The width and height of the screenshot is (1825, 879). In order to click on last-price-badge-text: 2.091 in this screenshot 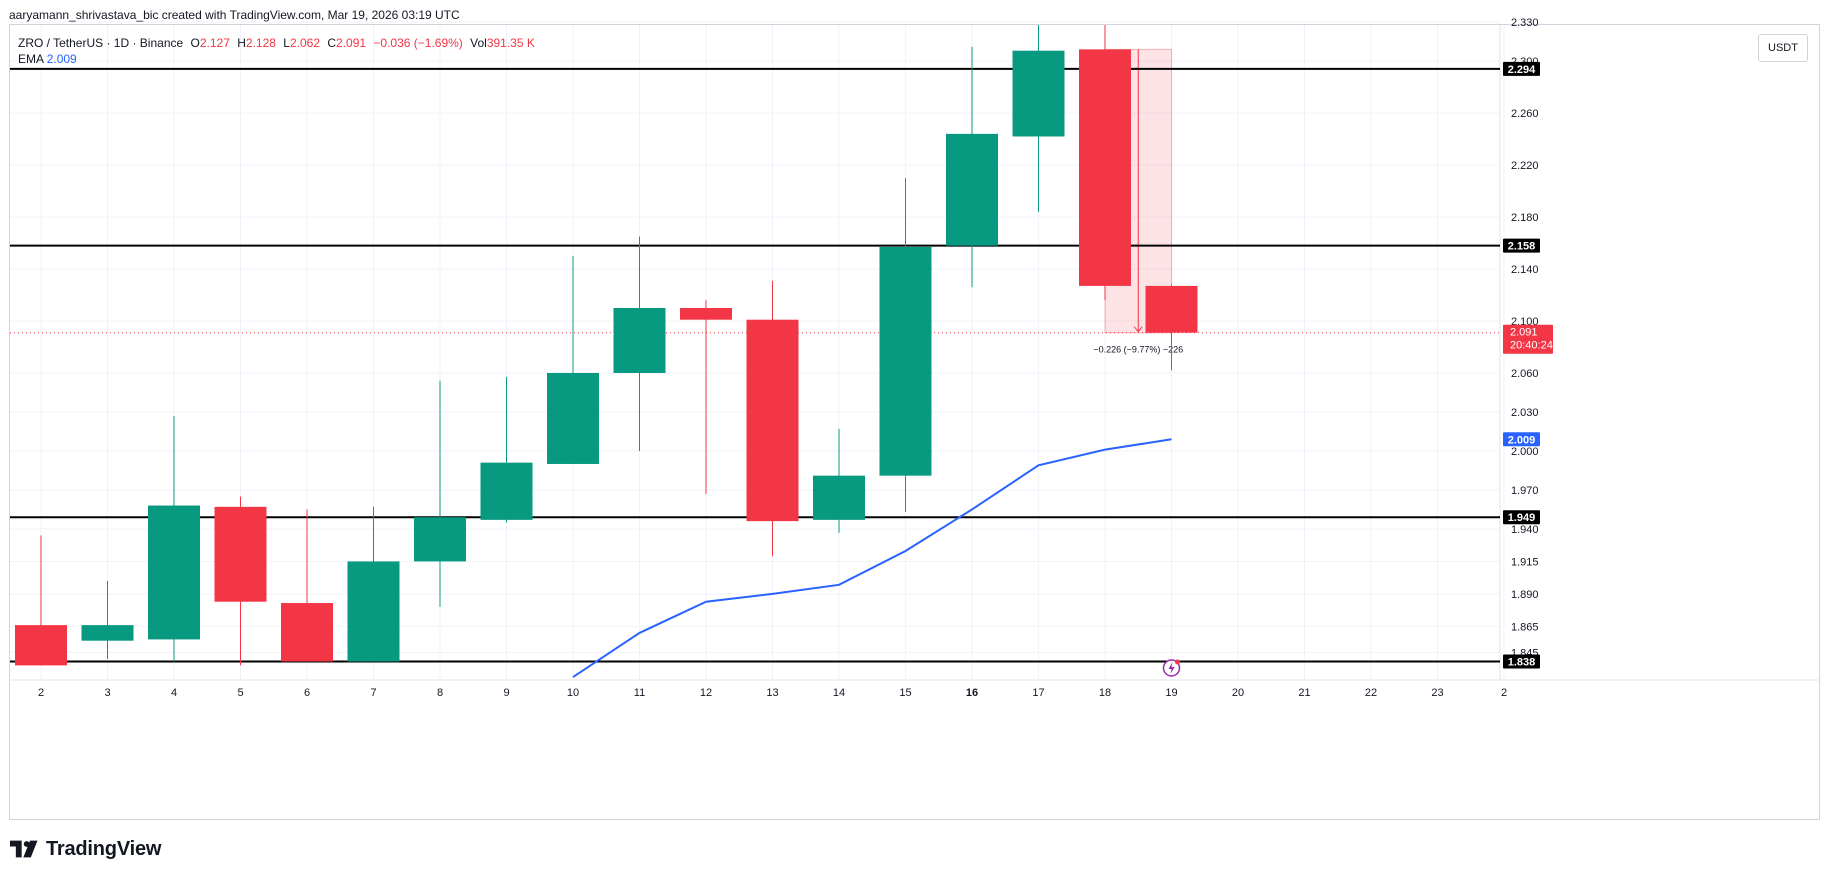, I will do `click(1524, 333)`.